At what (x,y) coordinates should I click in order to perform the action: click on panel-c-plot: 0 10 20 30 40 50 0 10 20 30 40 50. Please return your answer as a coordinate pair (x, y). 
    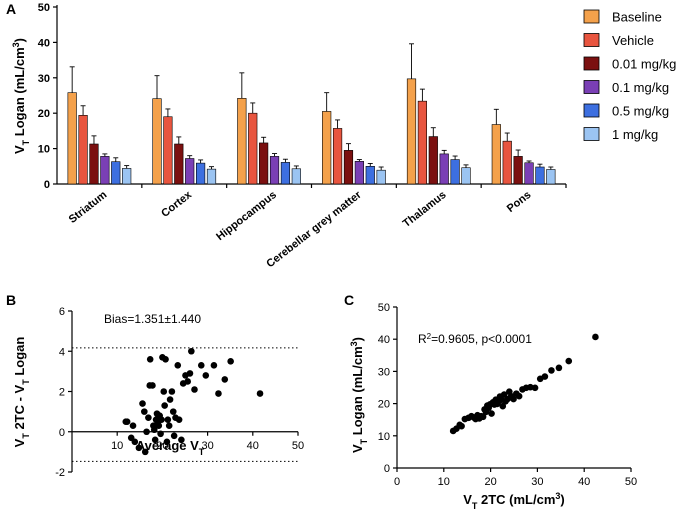
    Looking at the image, I should click on (507, 395).